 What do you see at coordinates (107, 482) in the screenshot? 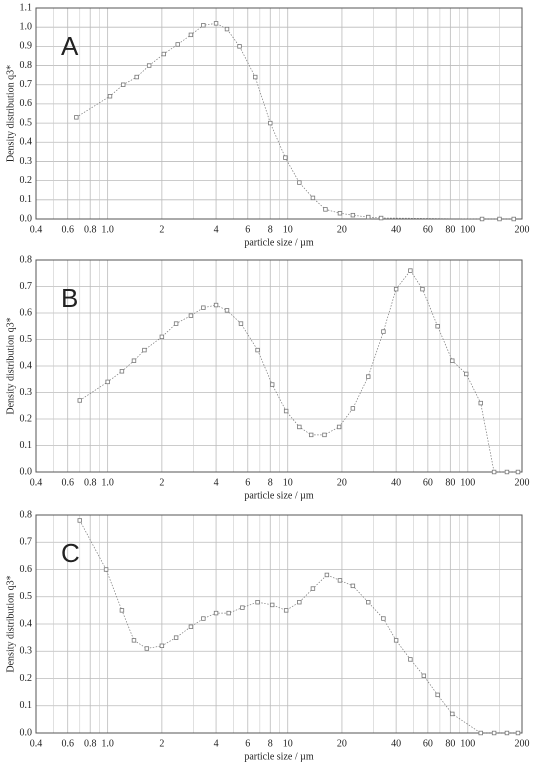
I see `x-tick-label: 1.0` at bounding box center [107, 482].